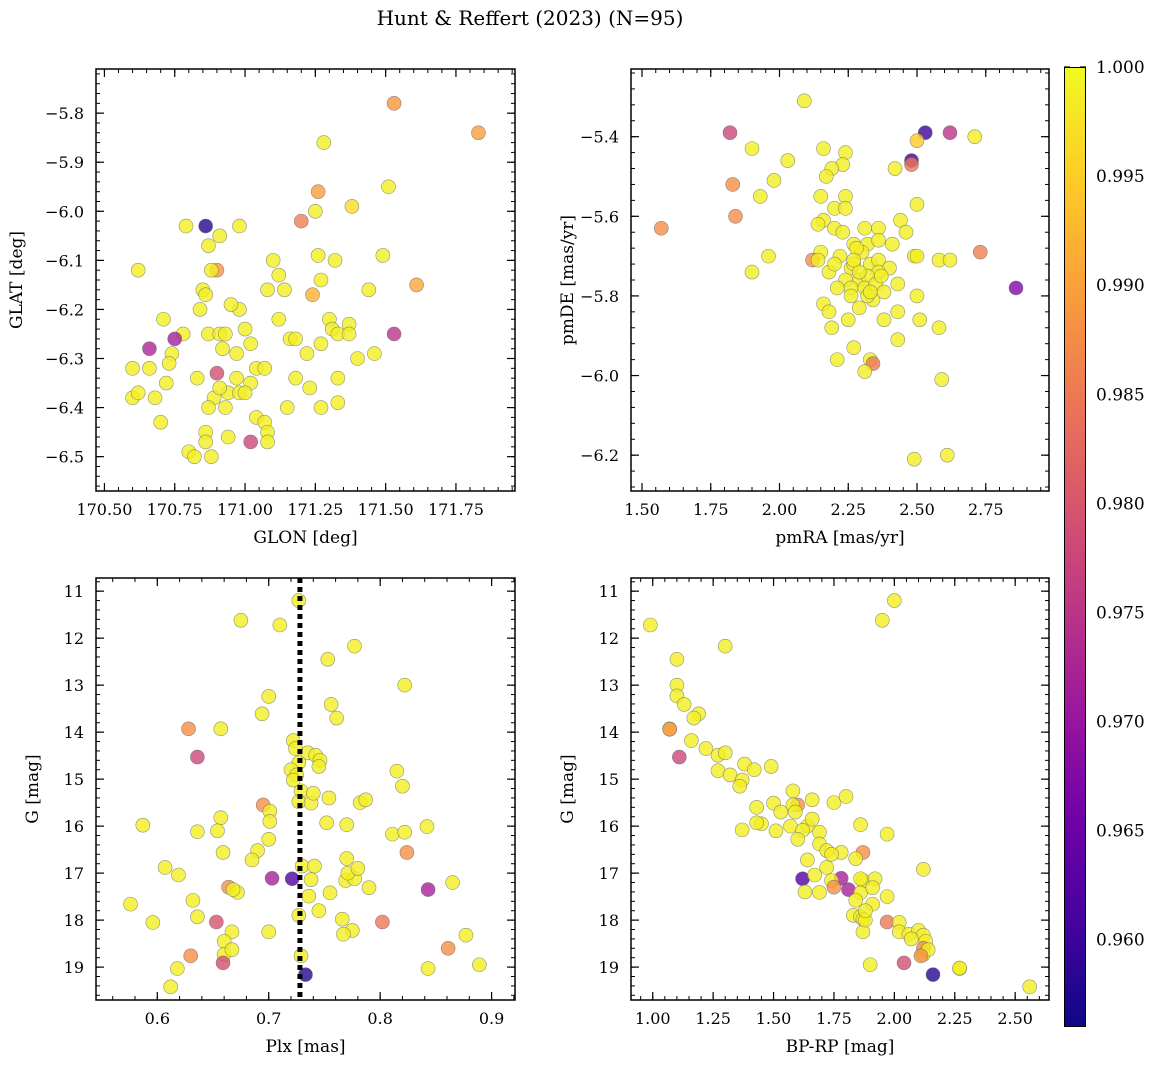 Image resolution: width=1161 pixels, height=1068 pixels. I want to click on y-tick-label: 16, so click(609, 826).